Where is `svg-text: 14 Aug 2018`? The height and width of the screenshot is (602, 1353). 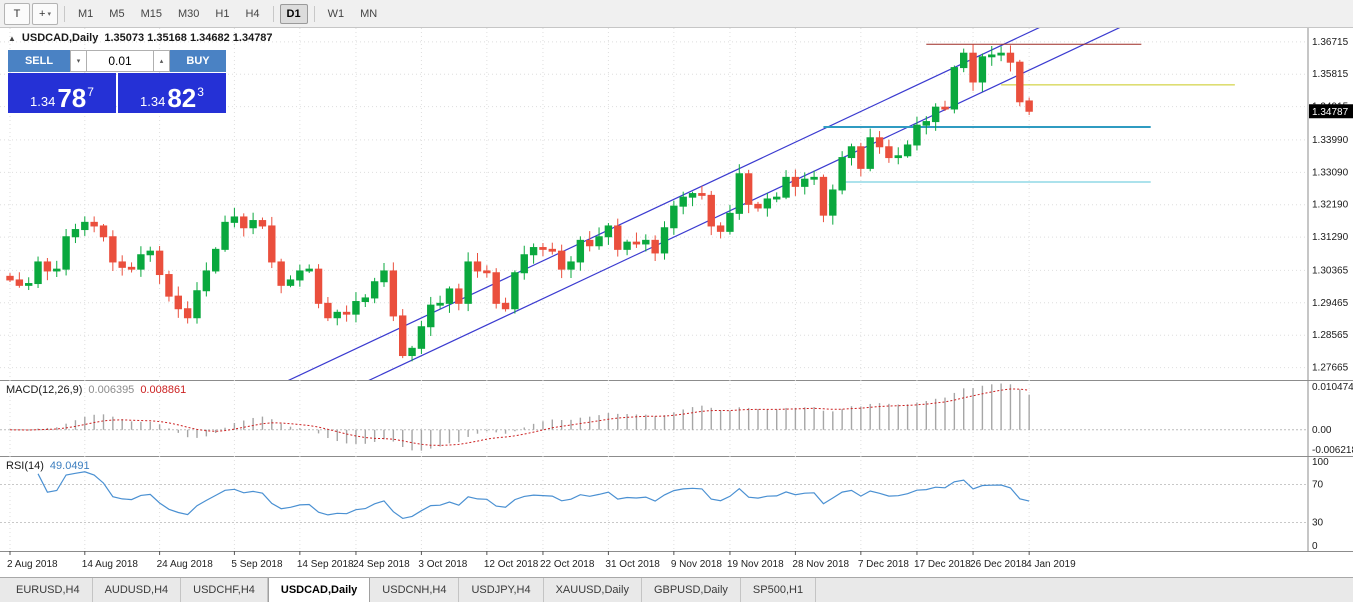
svg-text: 14 Aug 2018 is located at coordinates (110, 564).